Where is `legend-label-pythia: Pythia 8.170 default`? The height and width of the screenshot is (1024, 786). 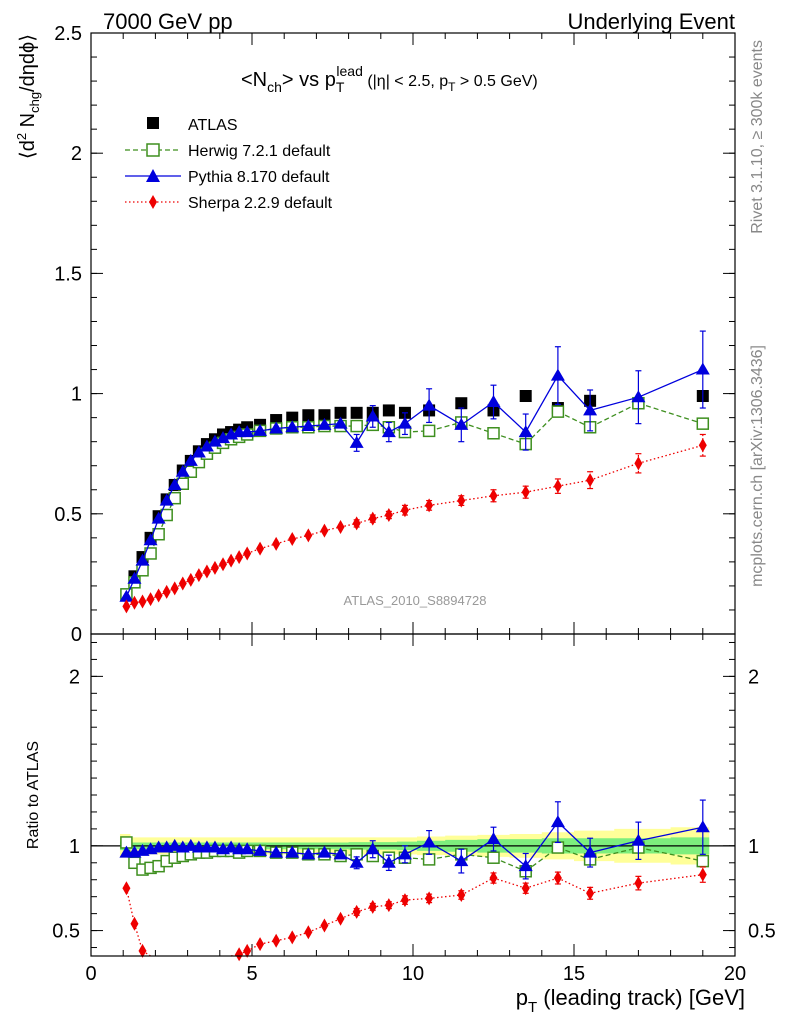
legend-label-pythia: Pythia 8.170 default is located at coordinates (259, 177).